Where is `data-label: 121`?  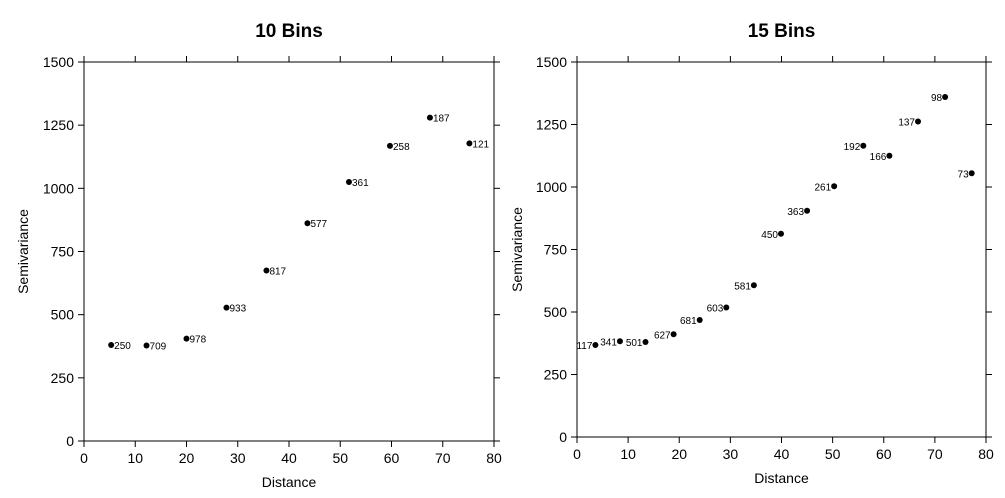
data-label: 121 is located at coordinates (480, 144).